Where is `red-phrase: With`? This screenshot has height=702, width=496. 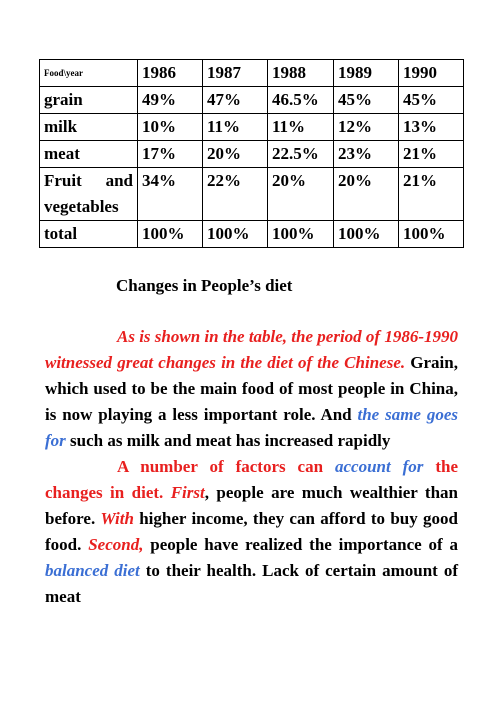
red-phrase: With is located at coordinates (117, 518).